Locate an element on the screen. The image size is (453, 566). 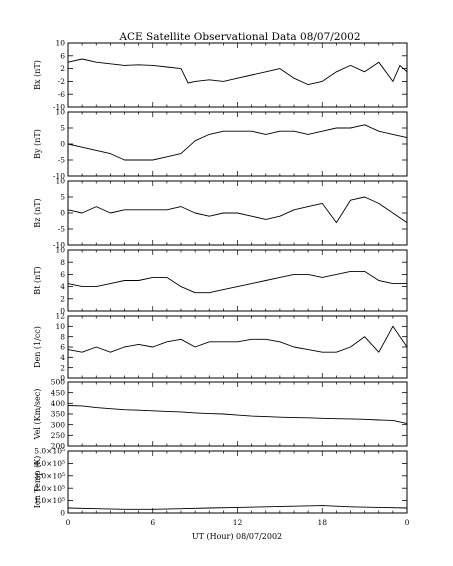
series-line-bz is located at coordinates (237, 210).